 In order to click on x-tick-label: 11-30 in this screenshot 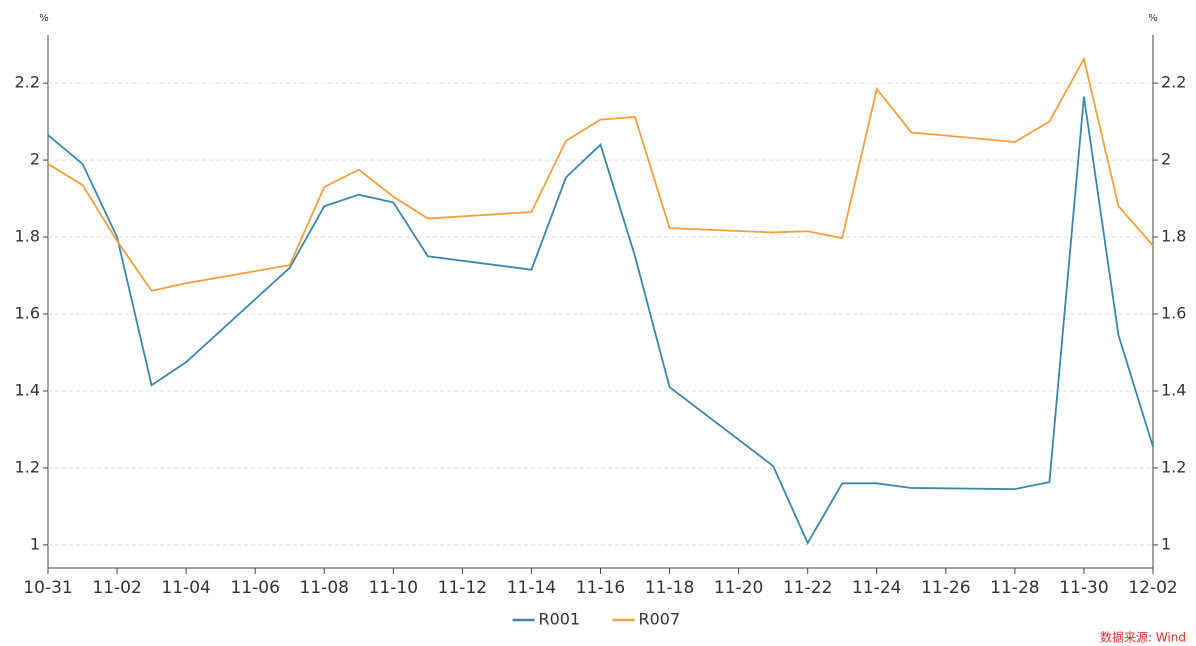, I will do `click(1083, 588)`.